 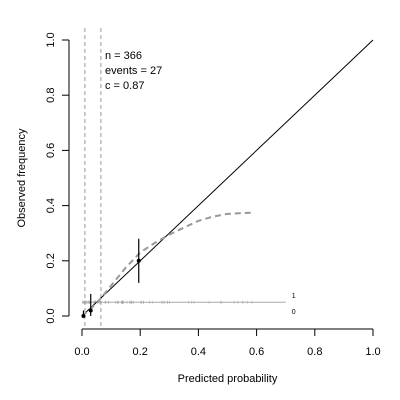 I want to click on x-tick-label: 0.4, so click(x=198, y=352).